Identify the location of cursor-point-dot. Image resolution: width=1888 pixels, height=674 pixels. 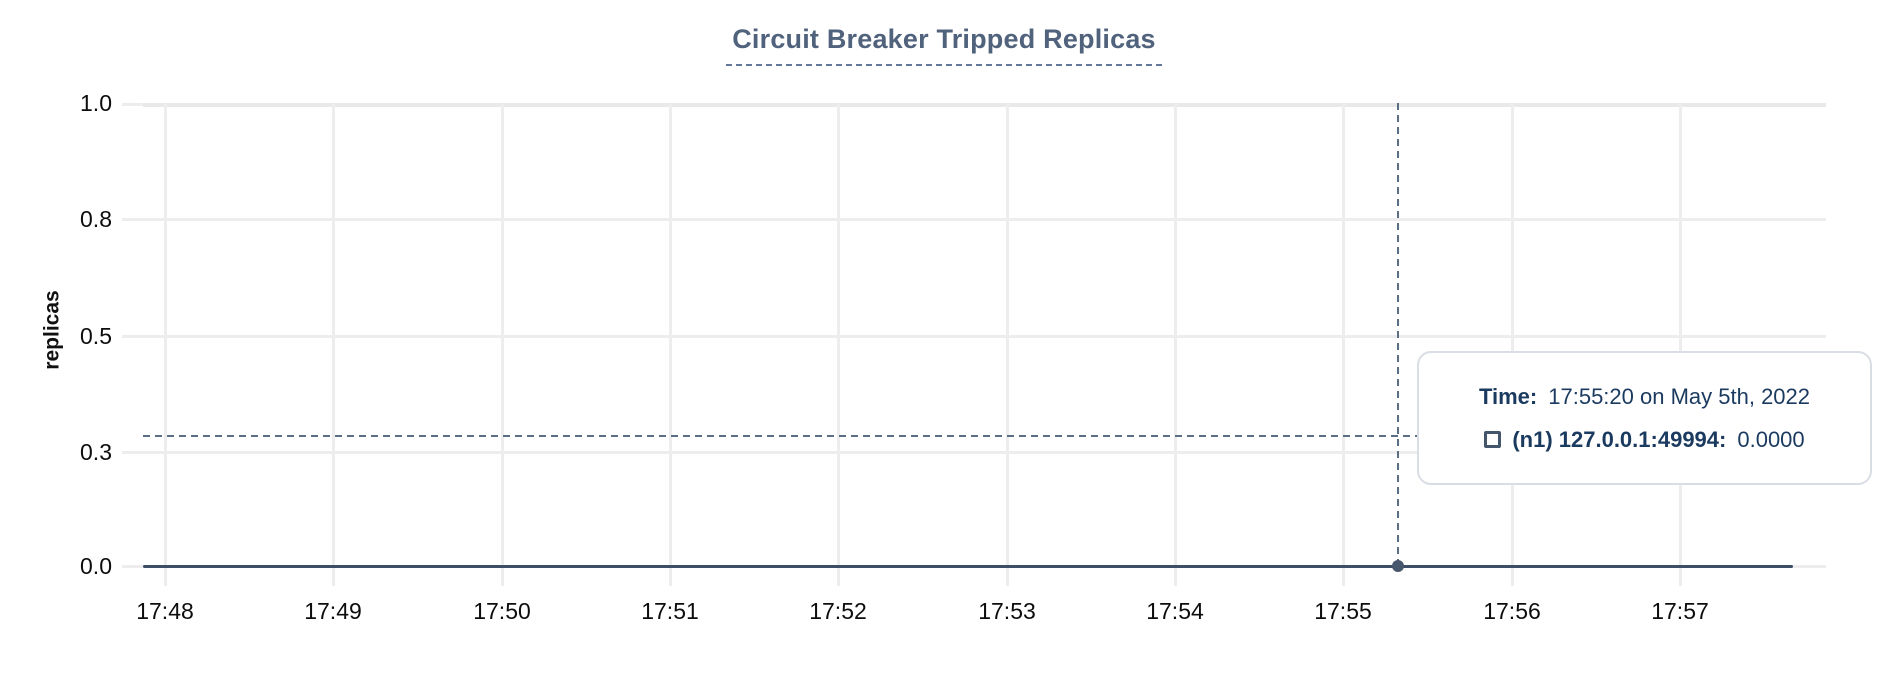
(1398, 566).